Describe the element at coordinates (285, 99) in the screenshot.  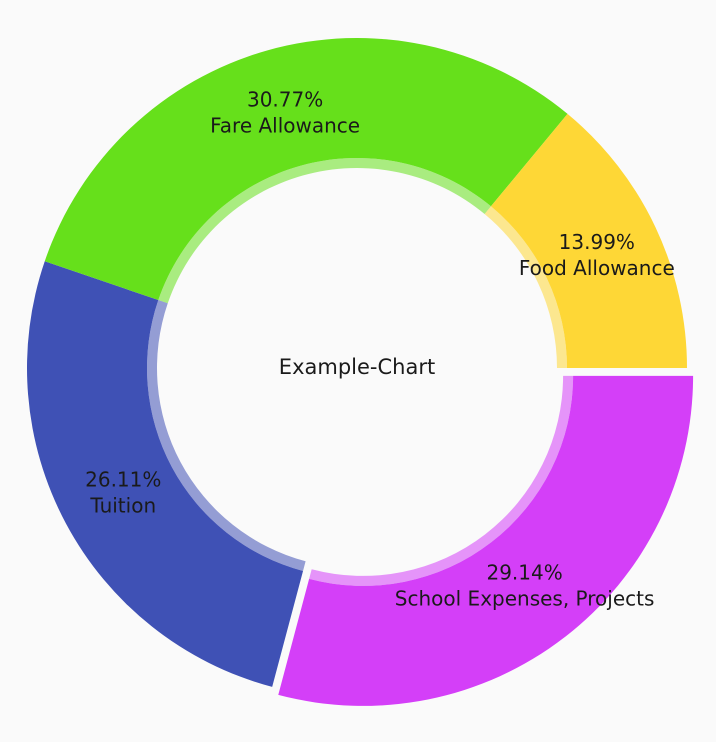
I see `slice-percent-label-fare-allowance: 30.77%` at that location.